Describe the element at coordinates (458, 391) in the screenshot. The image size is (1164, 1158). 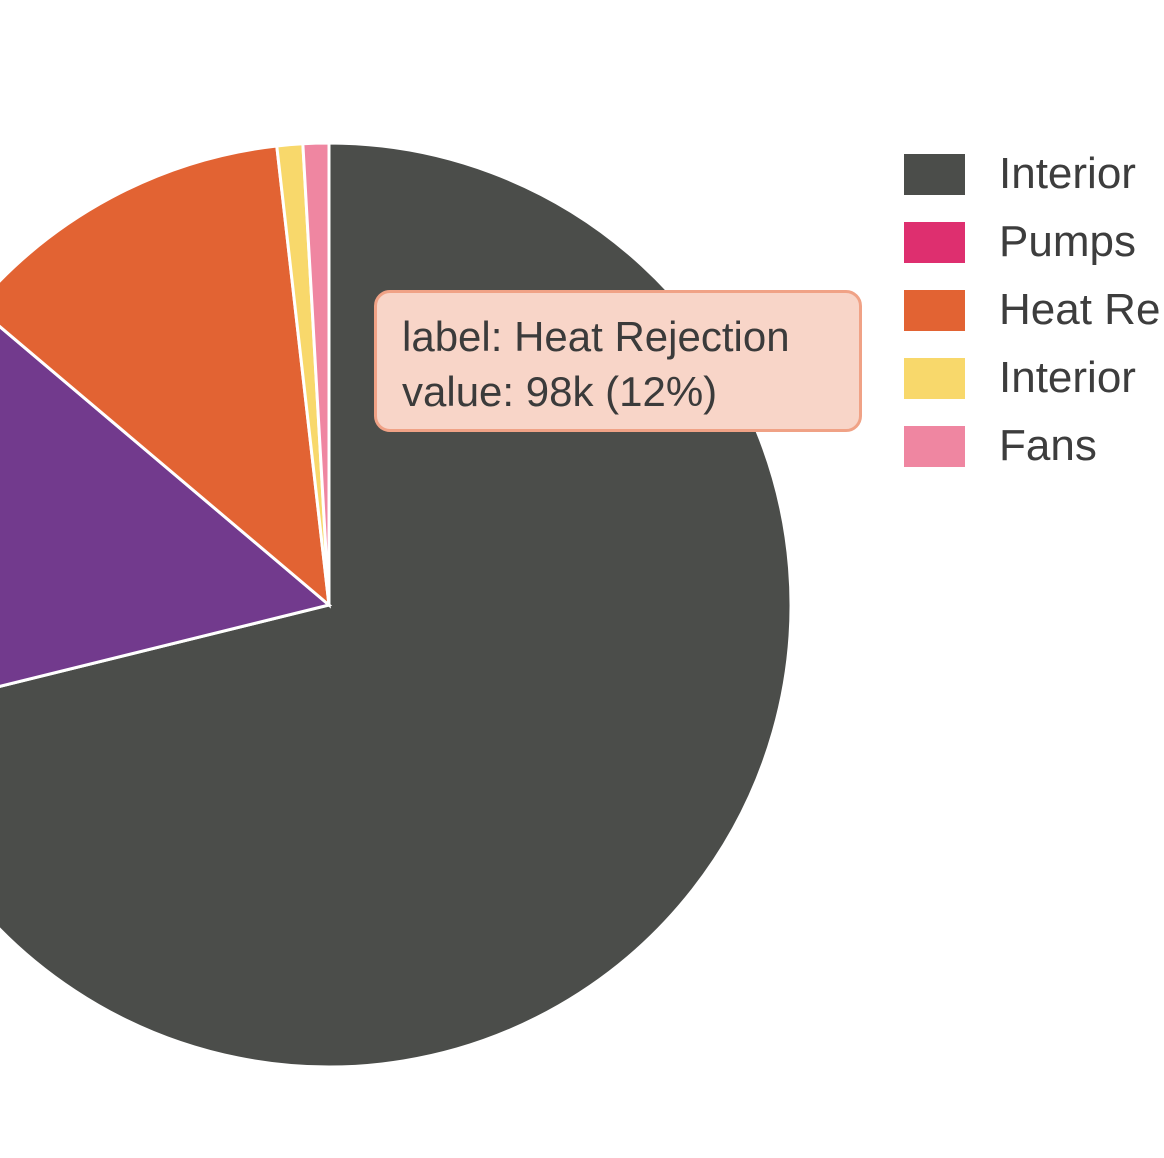
I see `tooltip-value-prefix: value:` at that location.